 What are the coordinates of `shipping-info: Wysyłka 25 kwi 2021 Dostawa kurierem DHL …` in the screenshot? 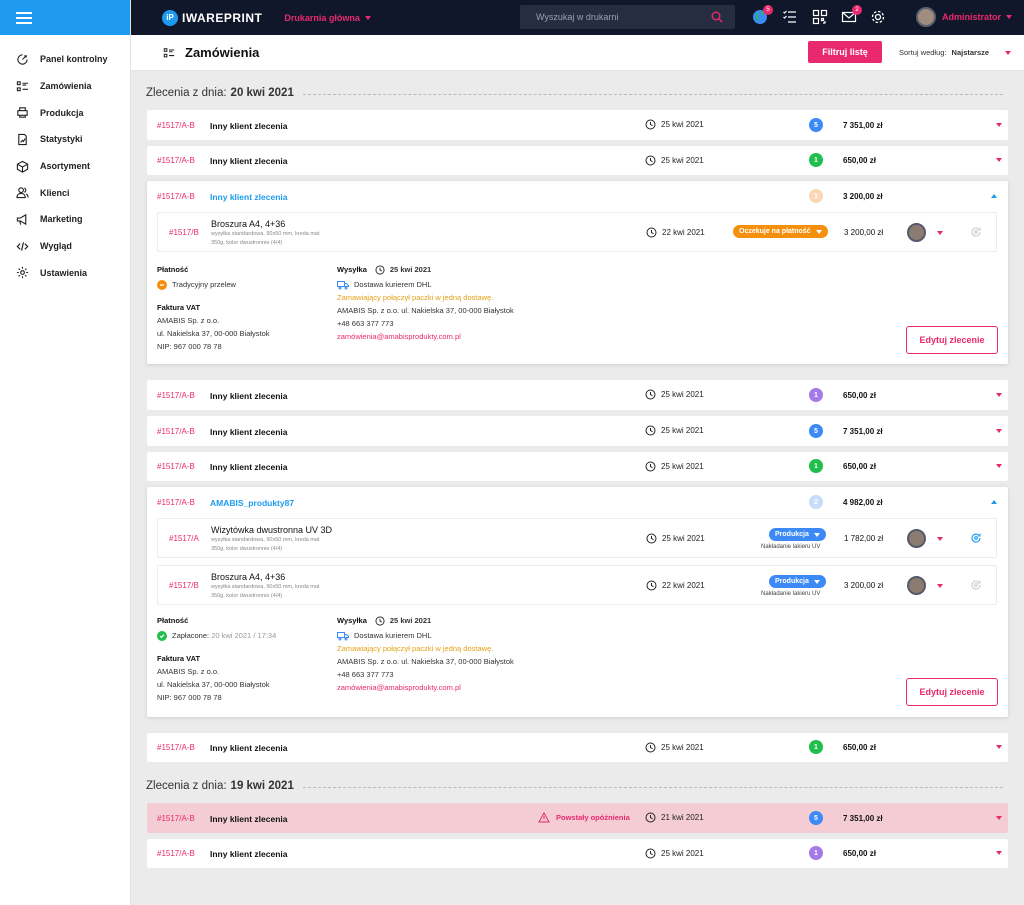 It's located at (425, 654).